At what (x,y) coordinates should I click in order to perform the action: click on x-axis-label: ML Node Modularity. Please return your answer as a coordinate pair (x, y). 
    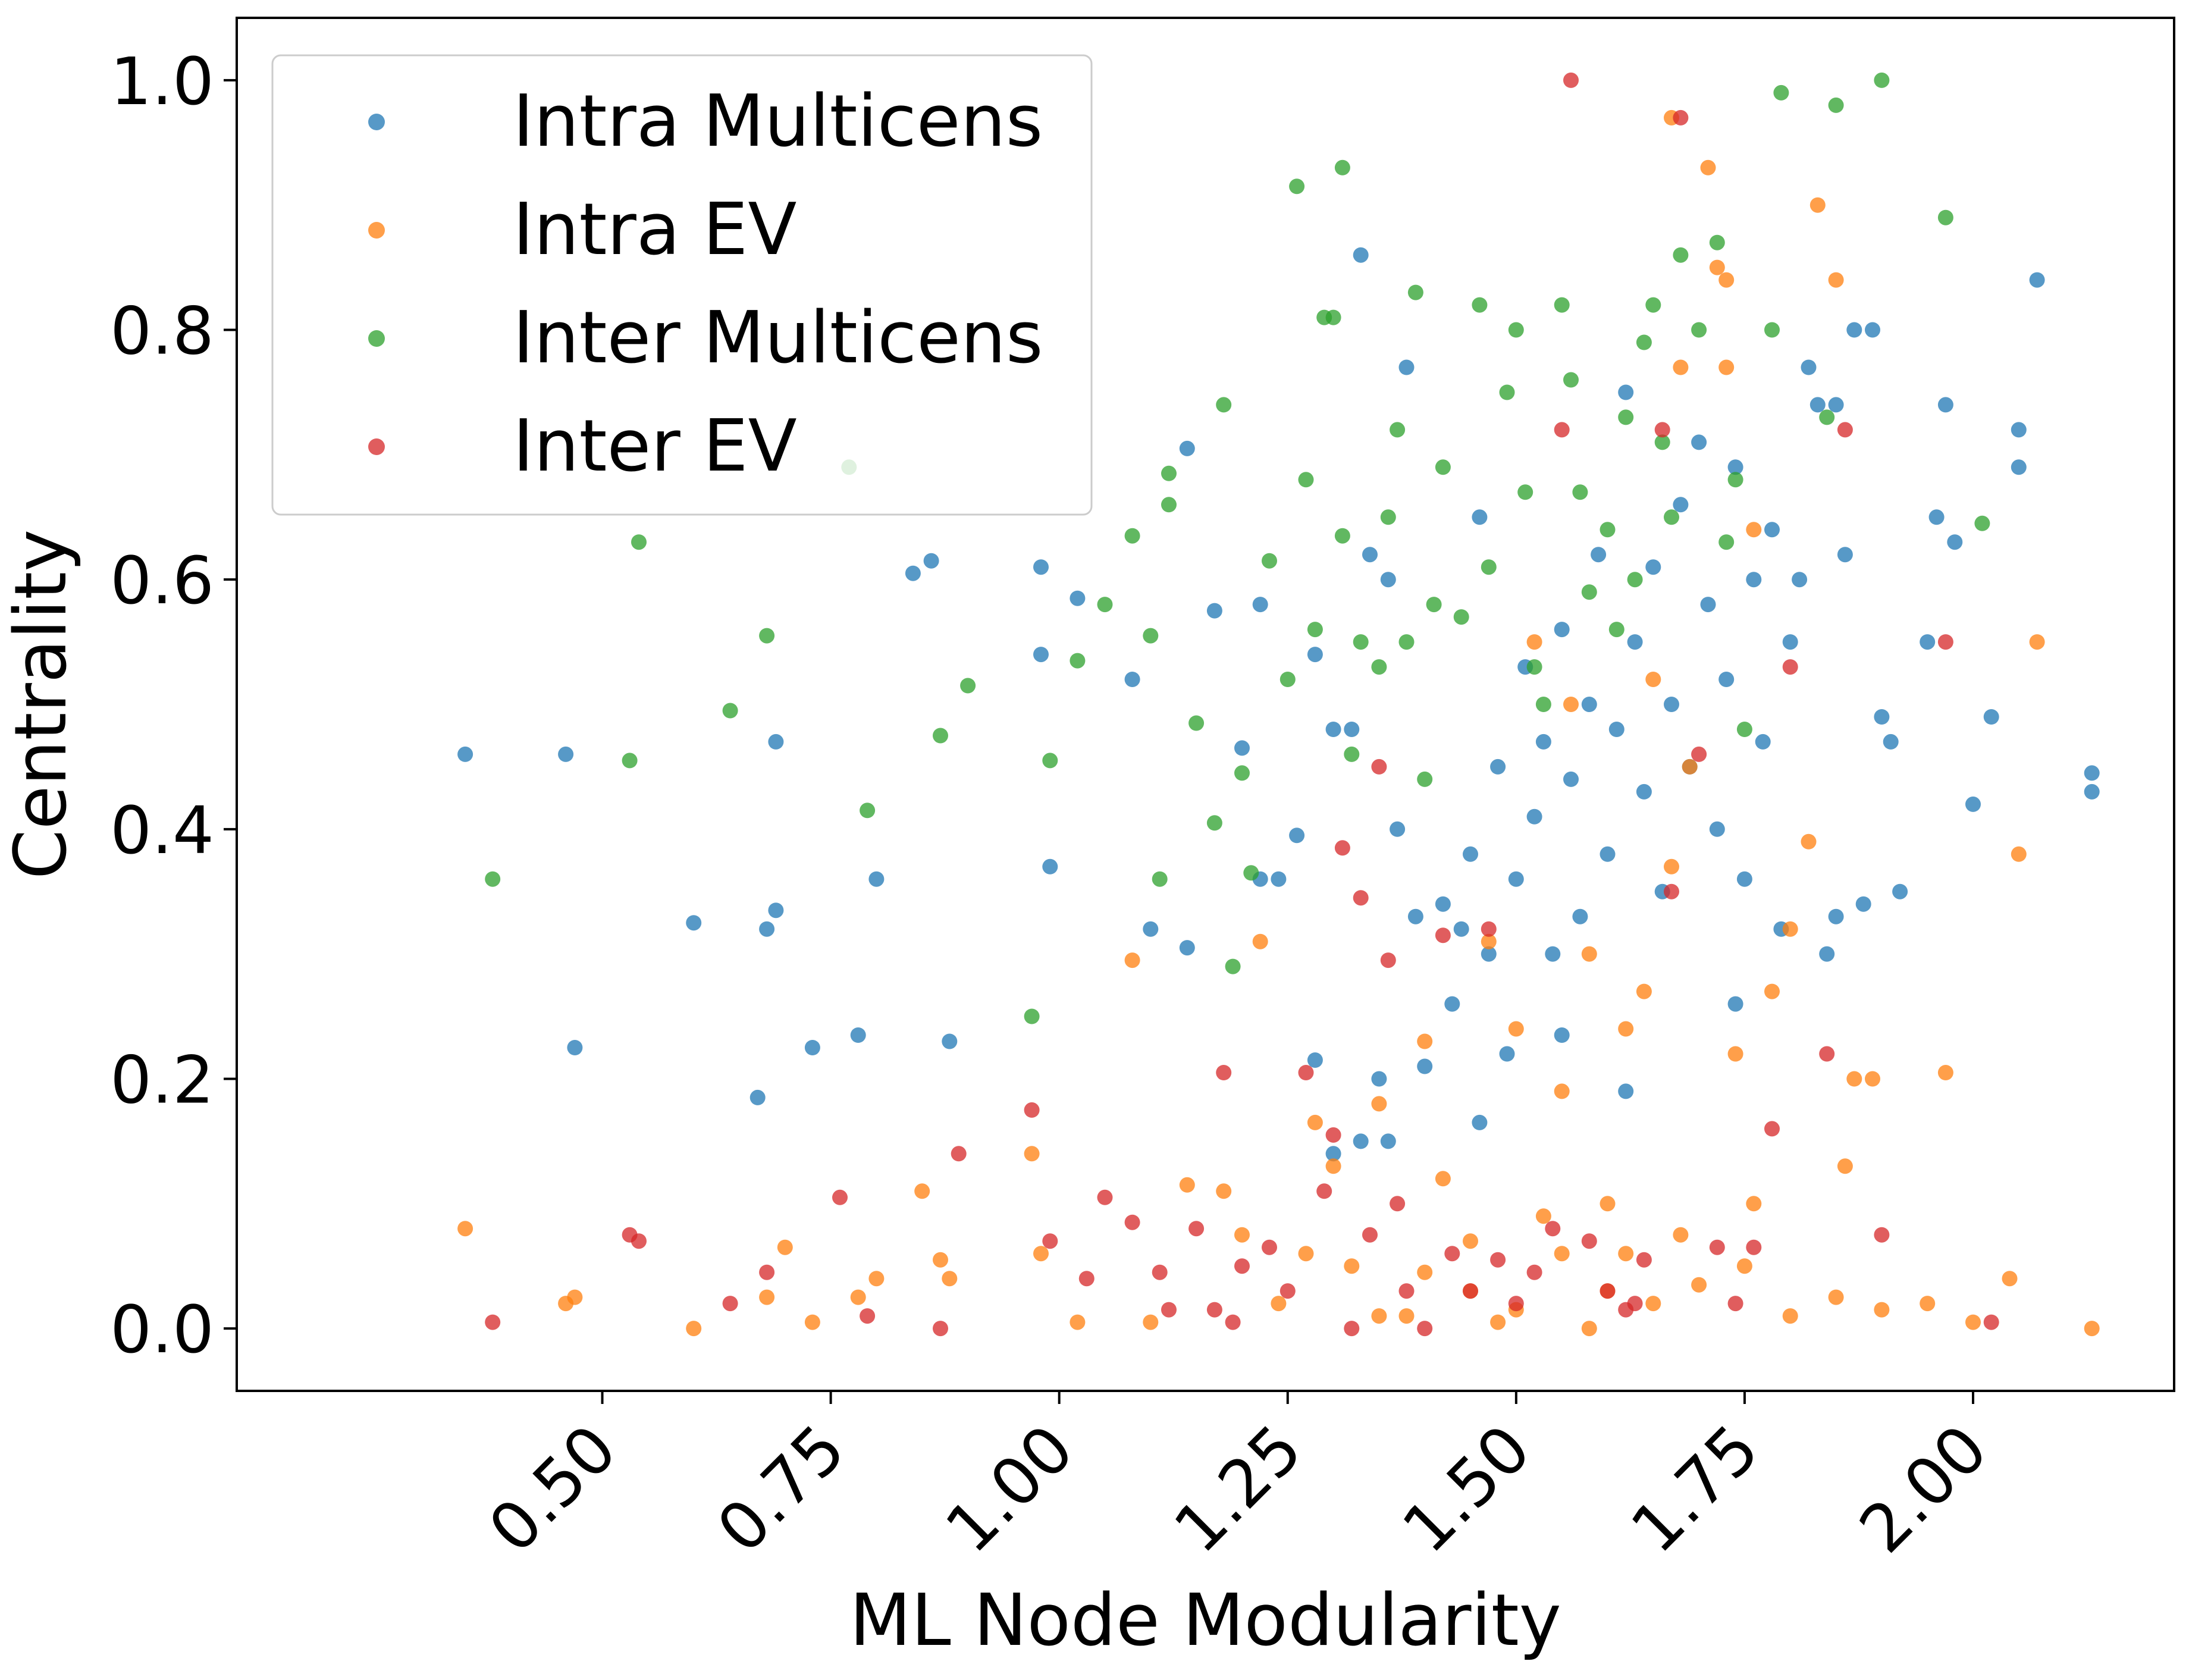
    Looking at the image, I should click on (1205, 1620).